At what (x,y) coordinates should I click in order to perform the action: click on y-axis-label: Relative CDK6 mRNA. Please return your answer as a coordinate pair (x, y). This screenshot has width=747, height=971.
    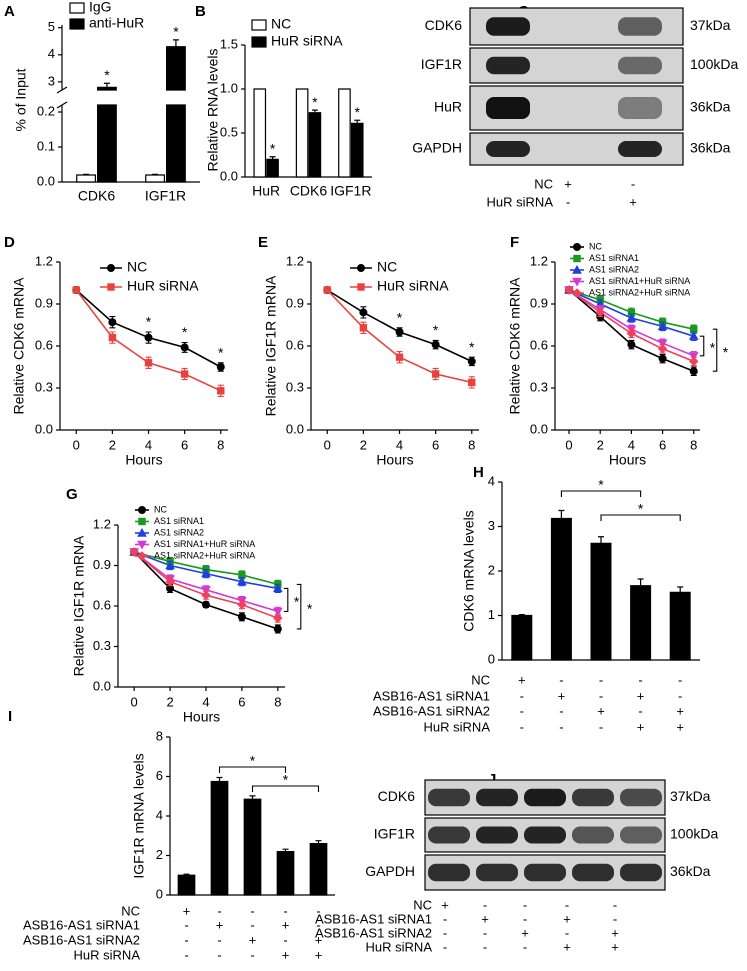
    Looking at the image, I should click on (515, 346).